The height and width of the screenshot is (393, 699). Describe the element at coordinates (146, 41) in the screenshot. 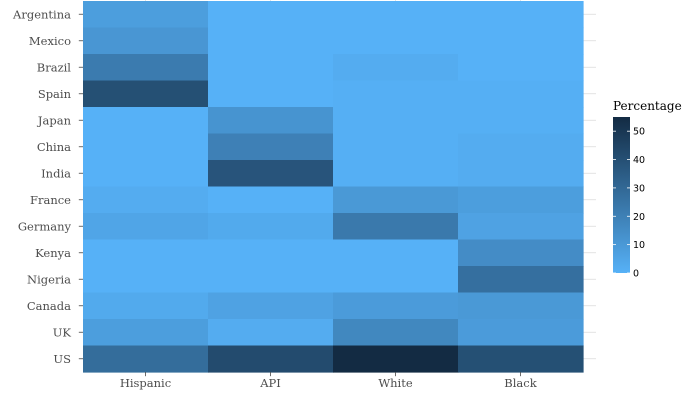

I see `heatmap-cell-mexico-hispanic` at that location.